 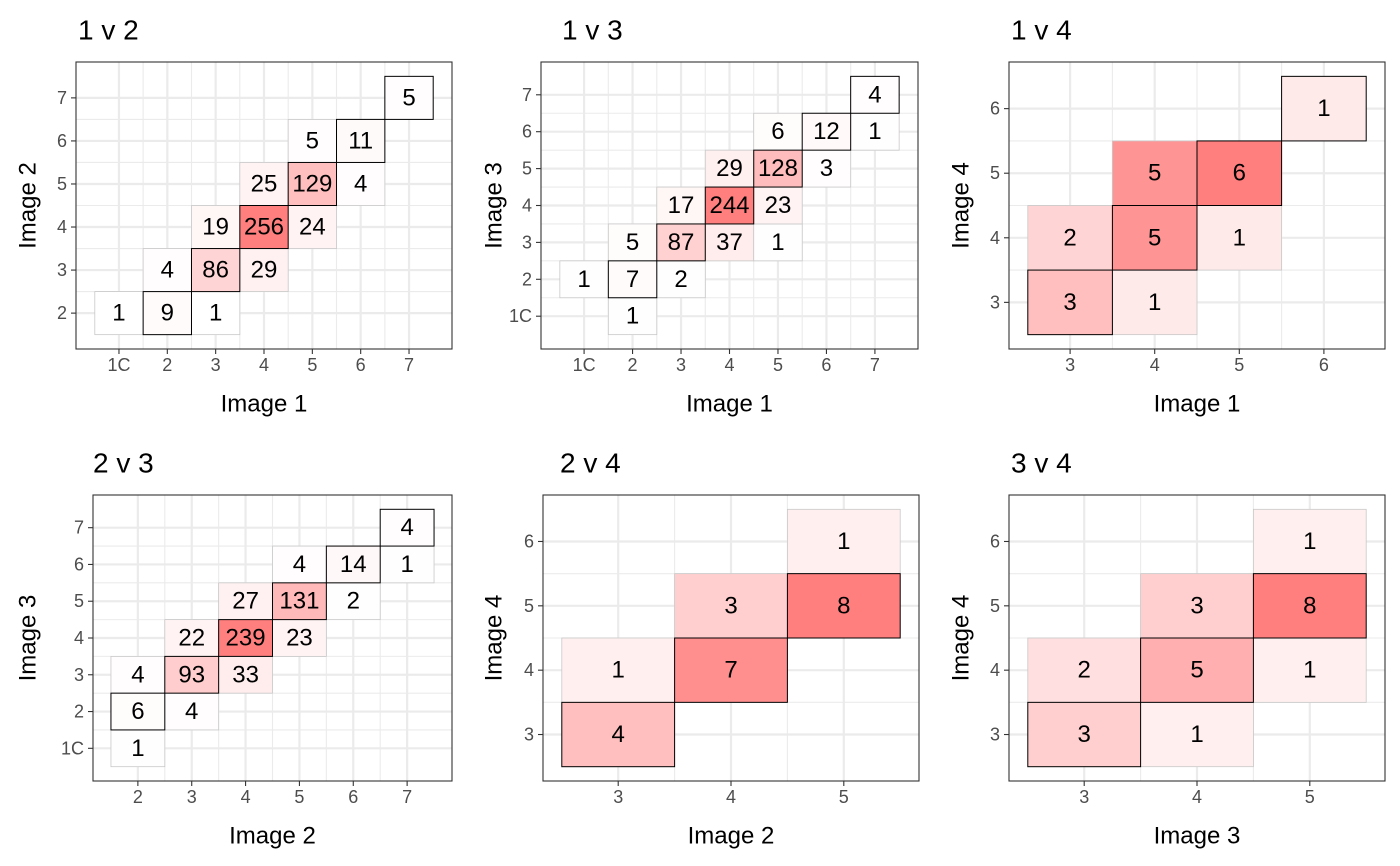 What do you see at coordinates (1154, 173) in the screenshot?
I see `tile-value-label: 5` at bounding box center [1154, 173].